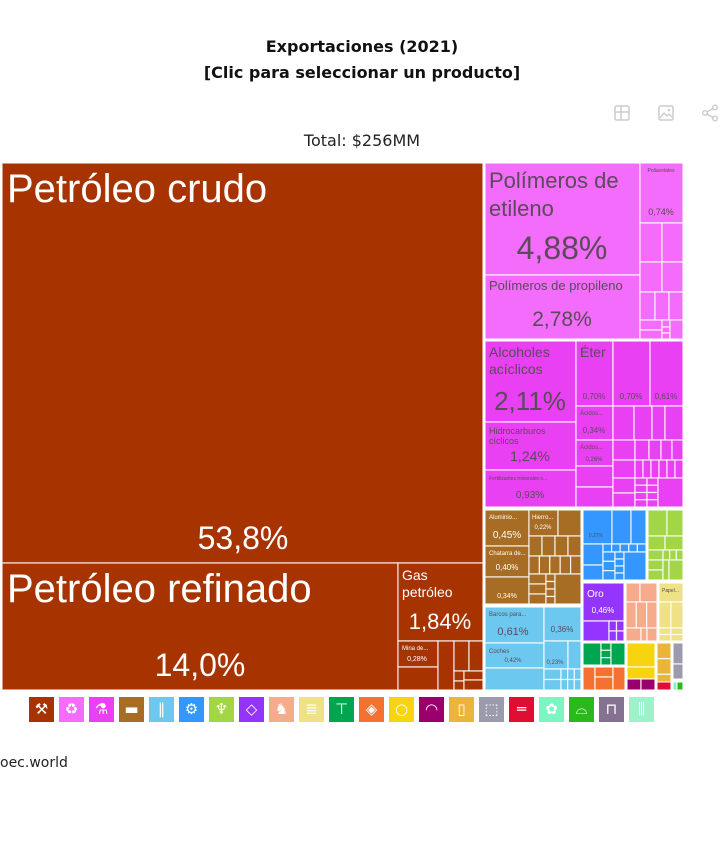 The width and height of the screenshot is (724, 847). What do you see at coordinates (611, 709) in the screenshot?
I see `legend-item-art: ⊓` at bounding box center [611, 709].